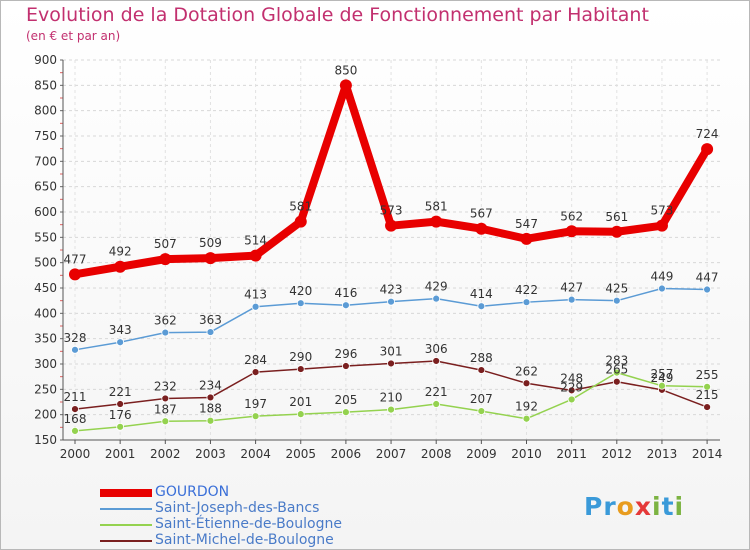 Image resolution: width=750 pixels, height=550 pixels. I want to click on data-label: 427, so click(571, 288).